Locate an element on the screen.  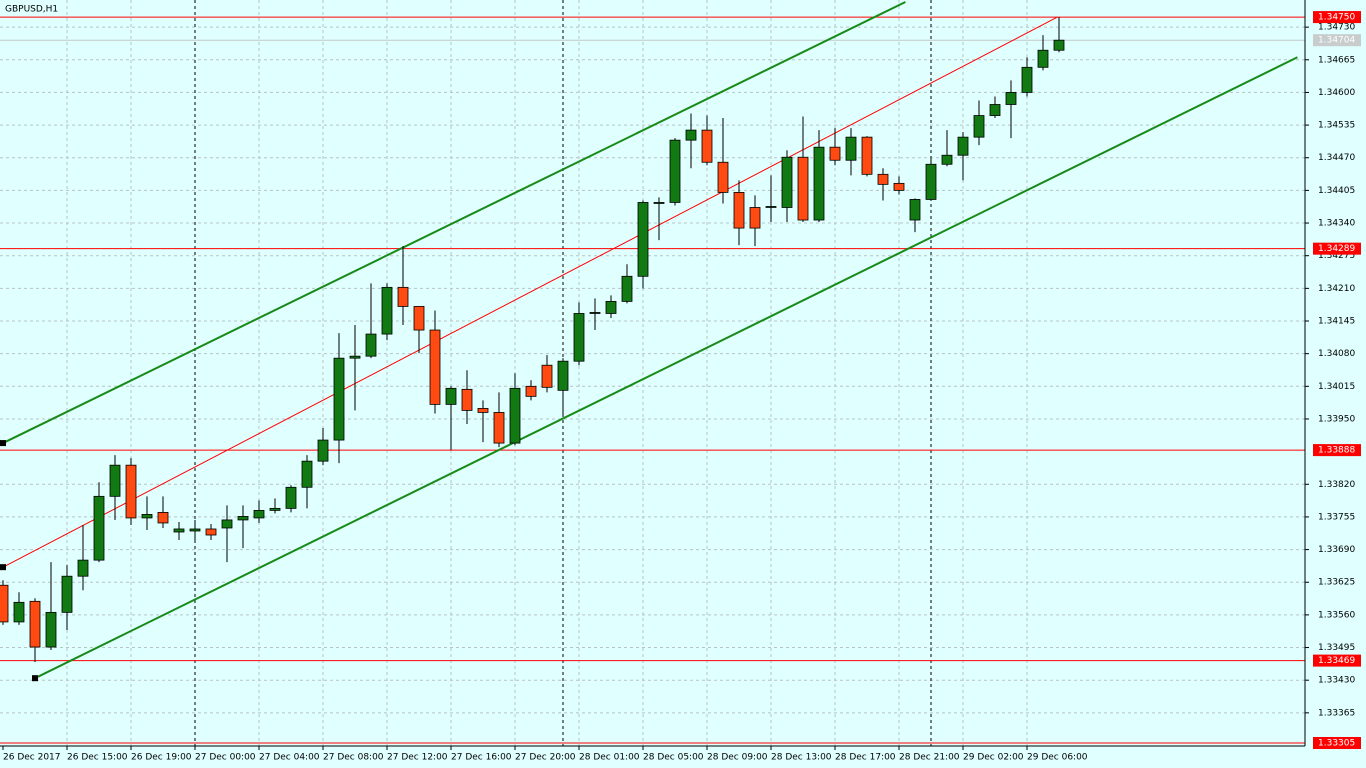
y-tick-label: 1.33495 is located at coordinates (1336, 648).